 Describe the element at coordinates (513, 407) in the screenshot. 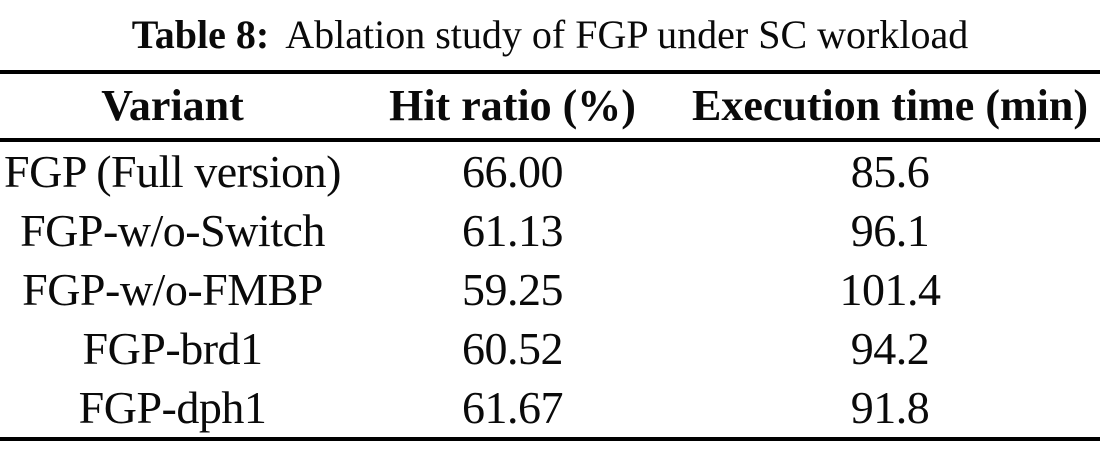

I see `cell-hit-ratio: 61.67` at that location.